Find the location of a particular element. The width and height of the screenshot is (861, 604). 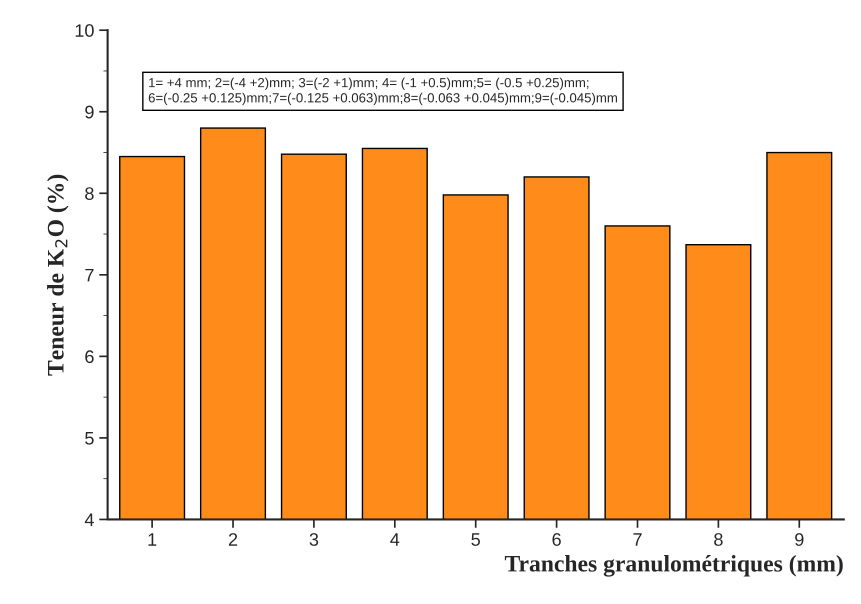

x-tick-label: 3 is located at coordinates (314, 539).